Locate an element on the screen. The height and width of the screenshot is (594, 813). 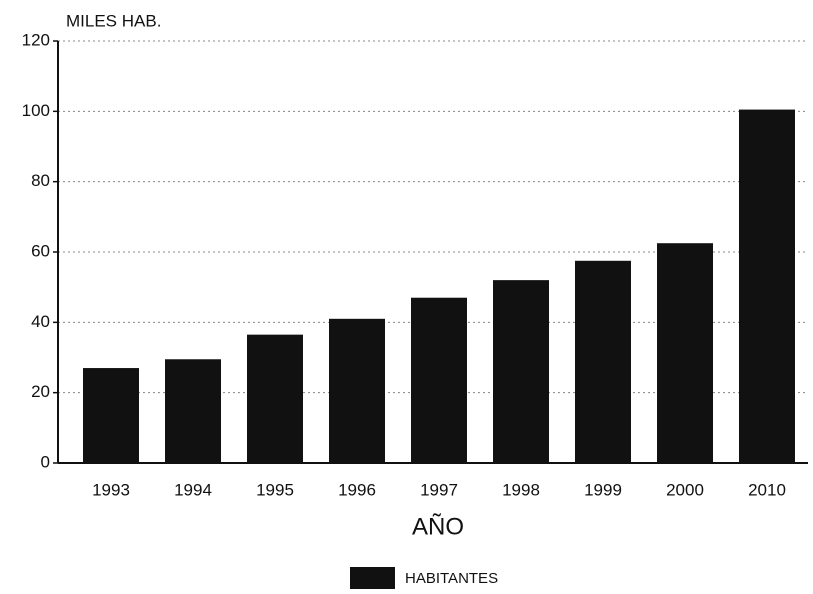
legend-label: HABITANTES is located at coordinates (451, 578).